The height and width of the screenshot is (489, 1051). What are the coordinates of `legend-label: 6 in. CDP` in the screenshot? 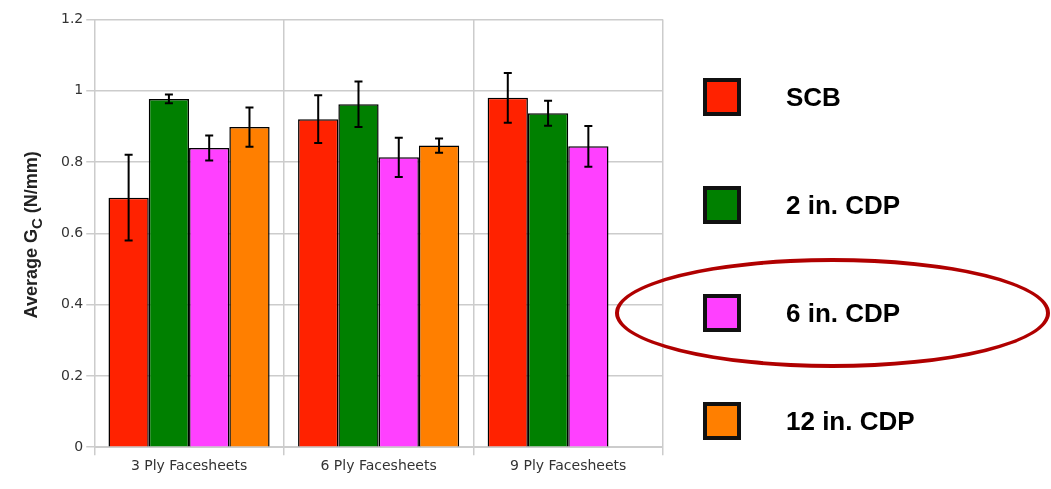 It's located at (843, 313).